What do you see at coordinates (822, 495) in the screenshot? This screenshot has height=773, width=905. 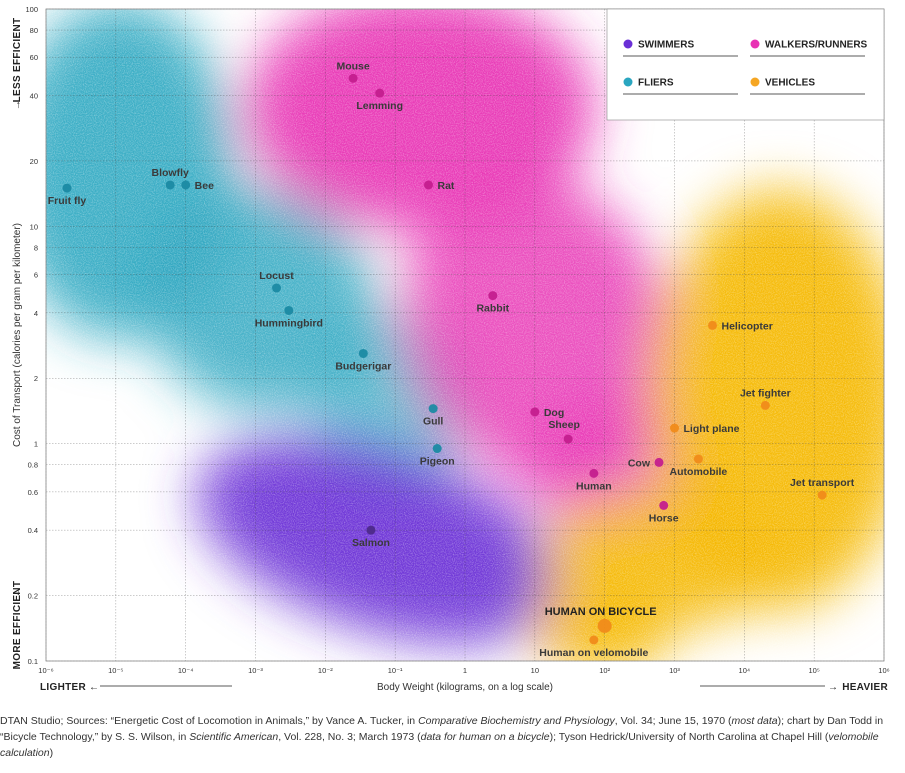 I see `point-jet-transport` at bounding box center [822, 495].